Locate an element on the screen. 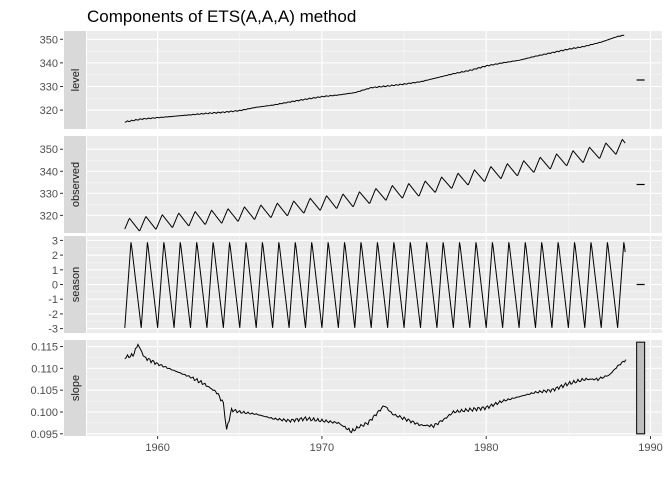 This screenshot has width=672, height=480. x-axis: 1960 1970 1980 1990 is located at coordinates (404, 445).